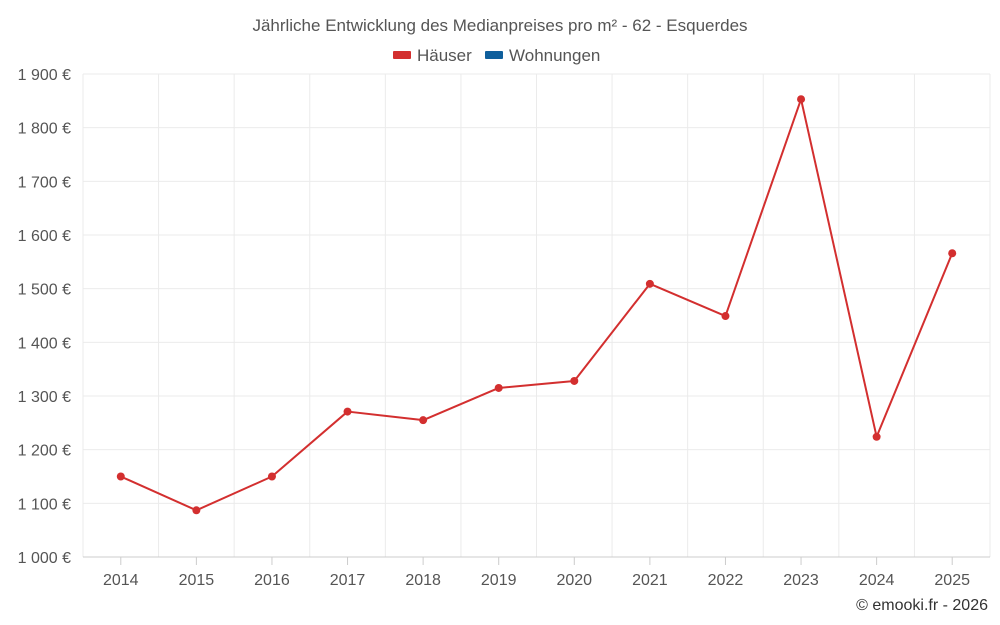 This screenshot has height=625, width=1000. I want to click on x-tick-label: 2025, so click(952, 580).